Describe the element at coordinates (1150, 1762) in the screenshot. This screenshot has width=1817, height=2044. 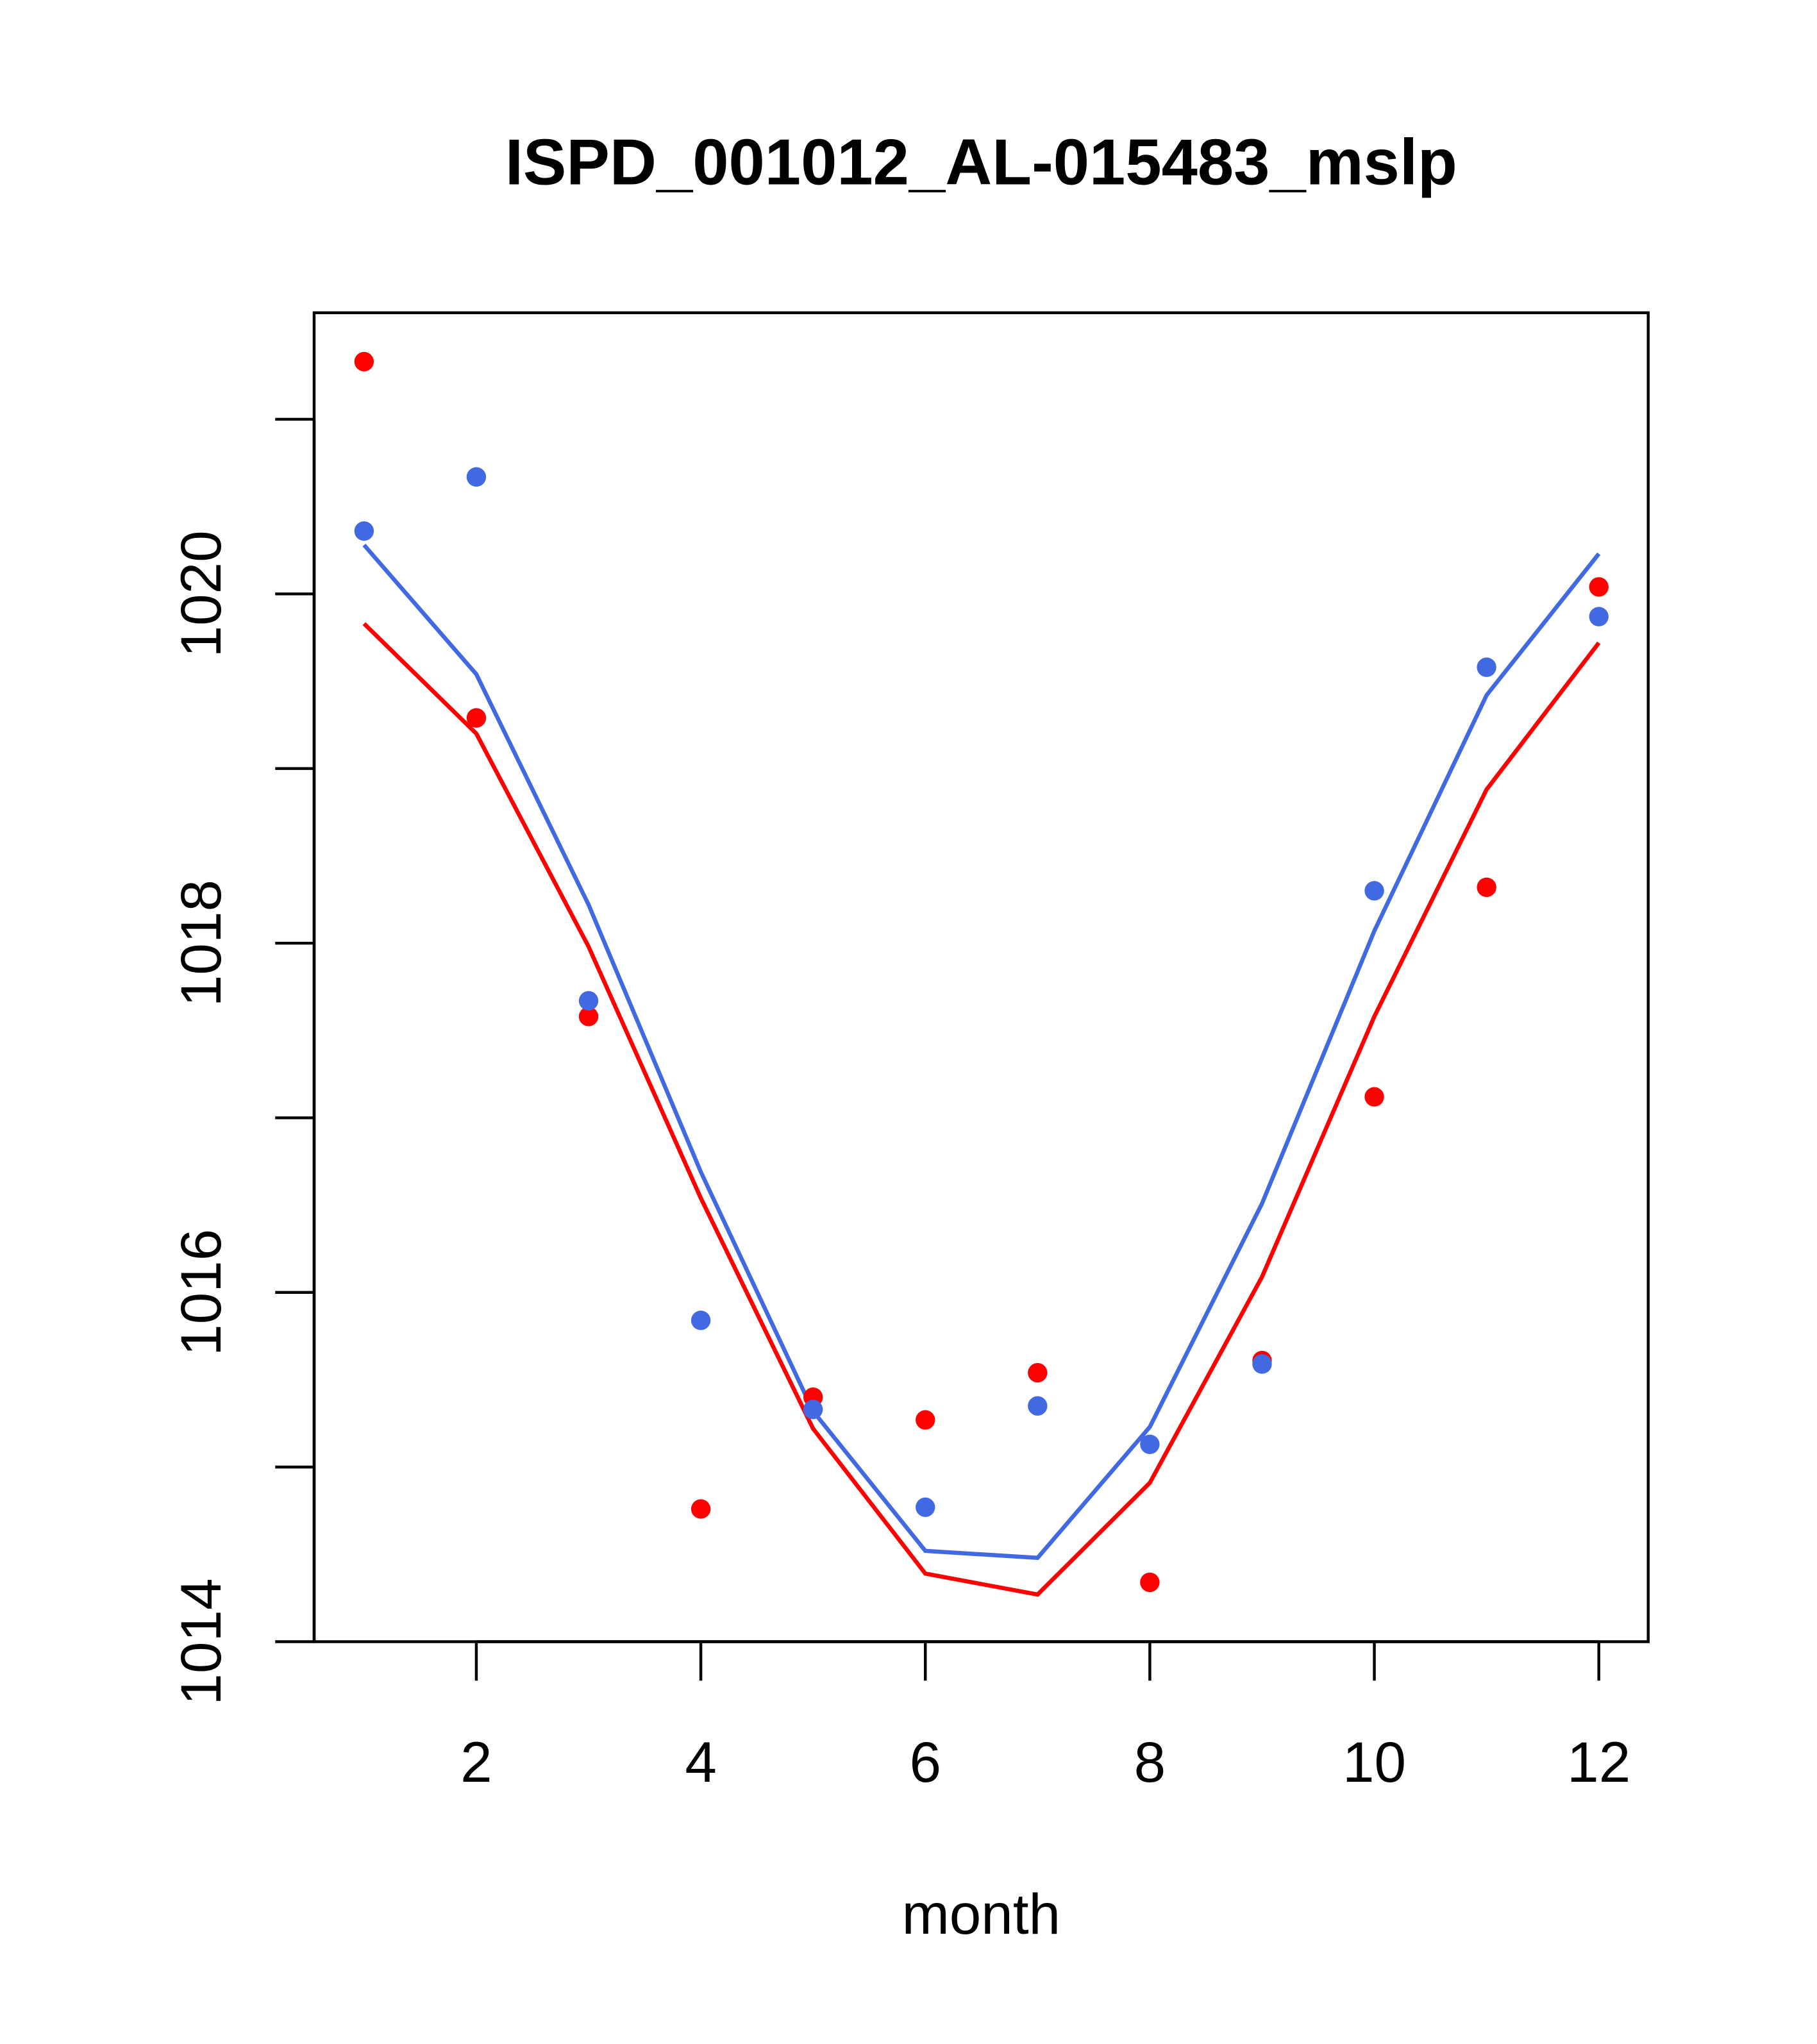
I see `x-tick-label: 8` at that location.